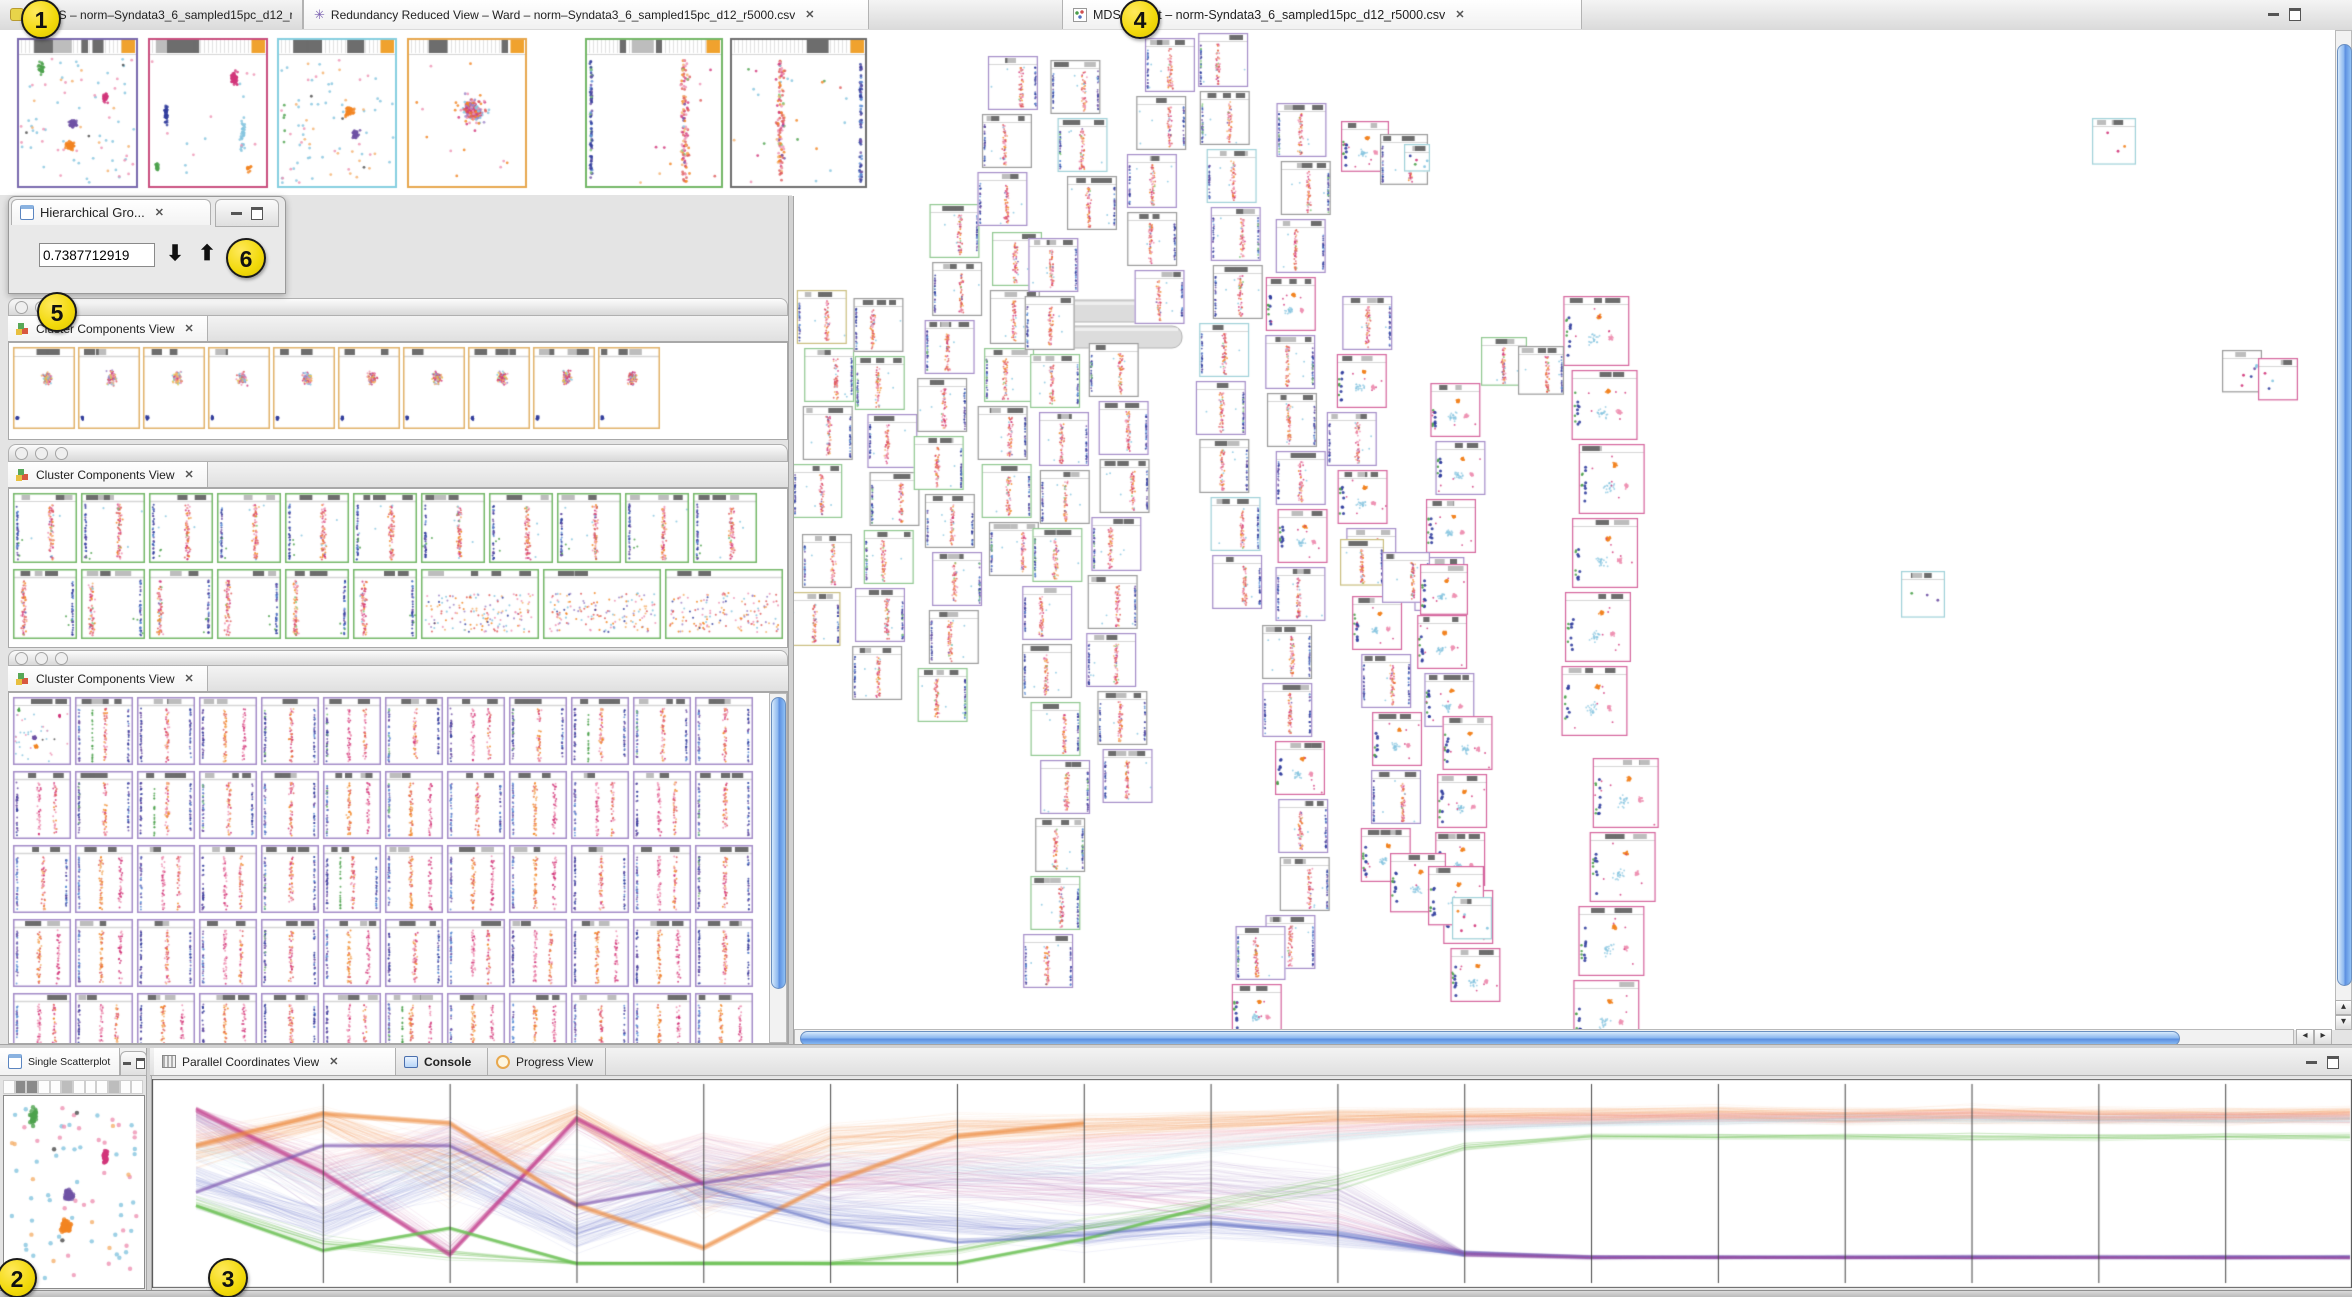 This screenshot has width=2352, height=1297. I want to click on single-scatterplot-canvas, so click(74, 1192).